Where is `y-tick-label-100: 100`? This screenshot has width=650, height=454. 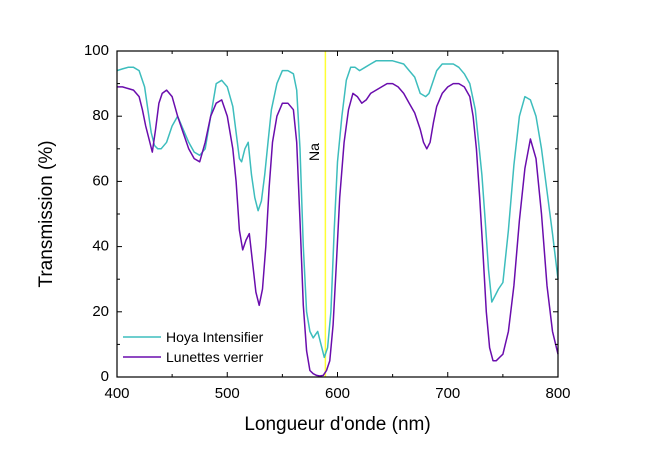
y-tick-label-100: 100 is located at coordinates (96, 50).